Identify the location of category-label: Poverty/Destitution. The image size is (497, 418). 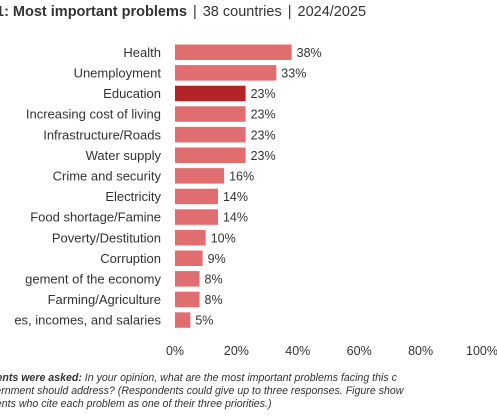
(106, 237).